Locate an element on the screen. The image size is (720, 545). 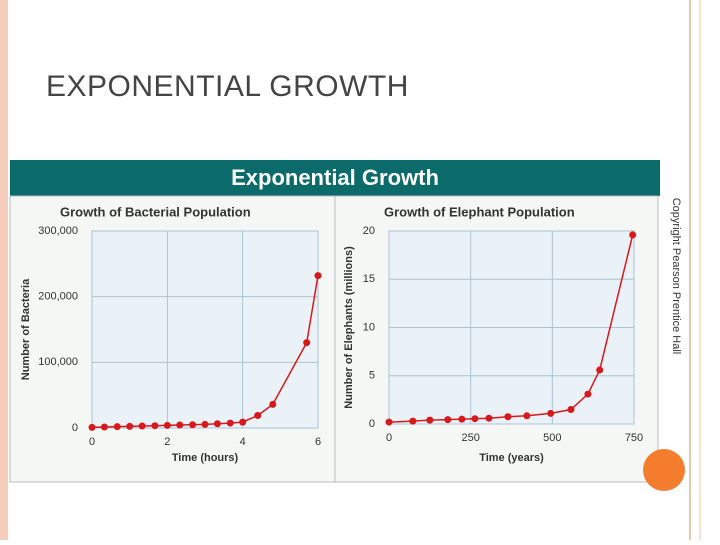
slide-title: EXPONENTIAL GROWTH is located at coordinates (227, 86).